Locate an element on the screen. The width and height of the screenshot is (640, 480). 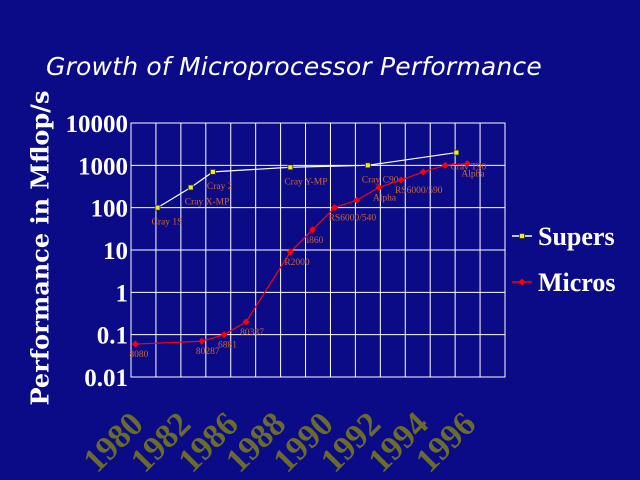
micros-point-label: 80387 is located at coordinates (252, 333).